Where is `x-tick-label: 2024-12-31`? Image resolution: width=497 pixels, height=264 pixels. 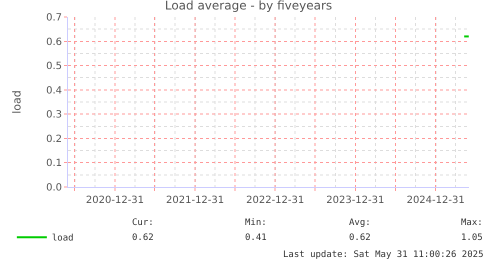
x-tick-label: 2024-12-31 is located at coordinates (435, 200).